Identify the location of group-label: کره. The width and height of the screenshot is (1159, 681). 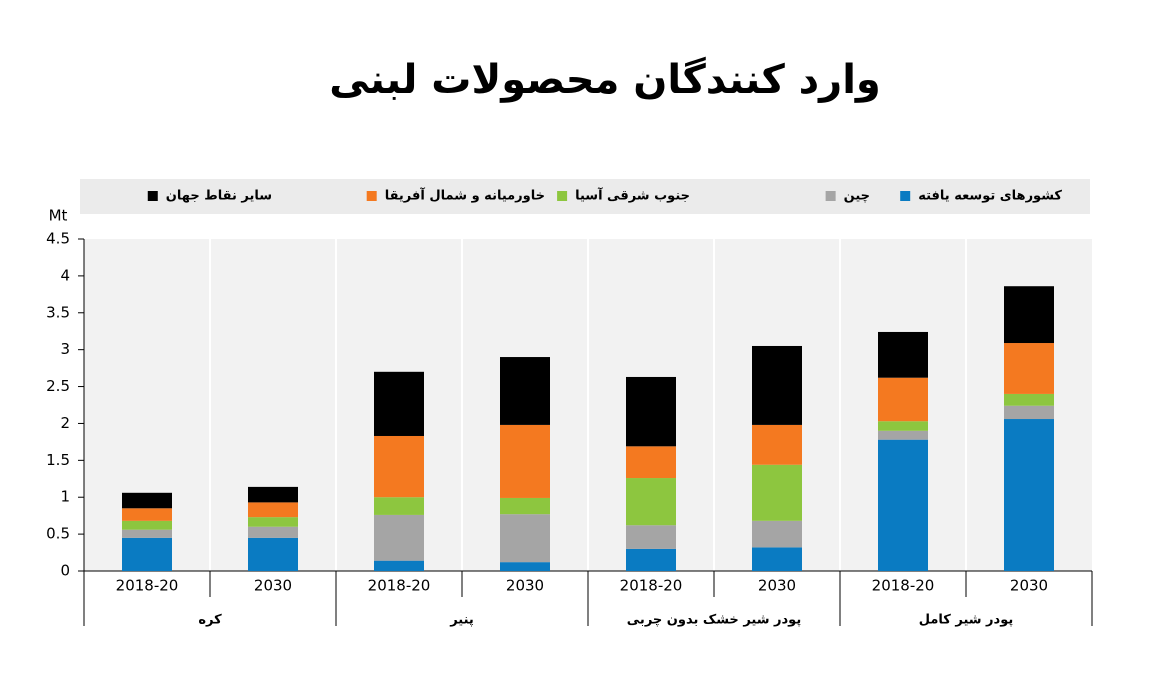
(210, 620).